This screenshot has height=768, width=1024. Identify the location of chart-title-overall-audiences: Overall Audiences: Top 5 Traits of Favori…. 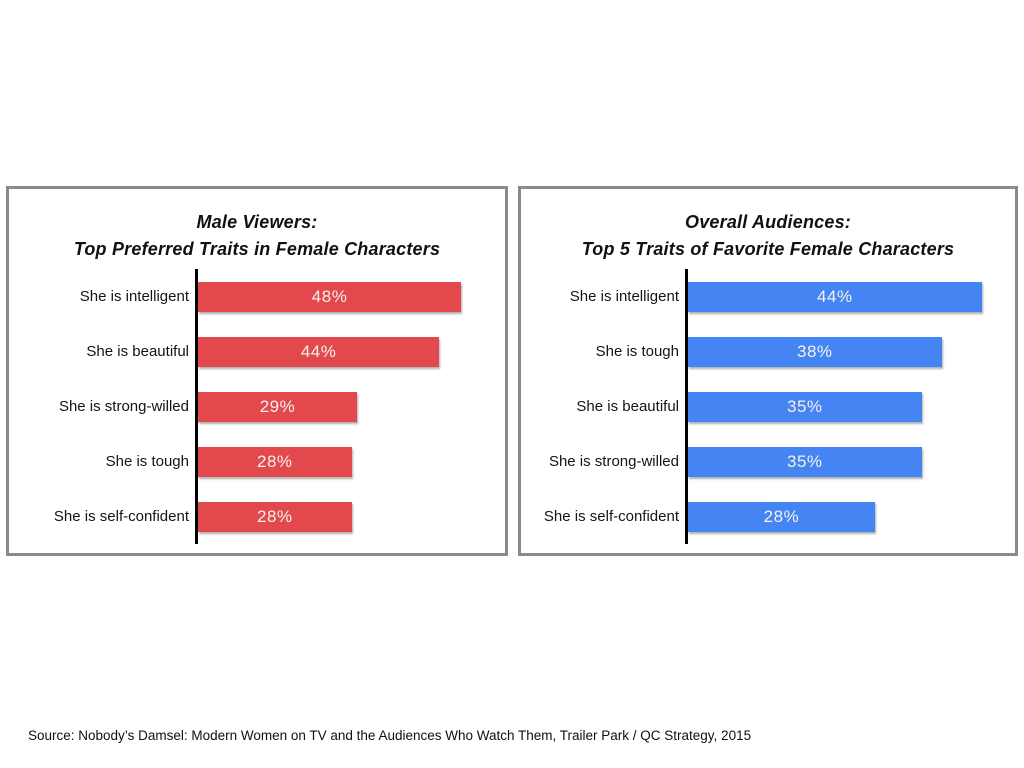
(768, 226).